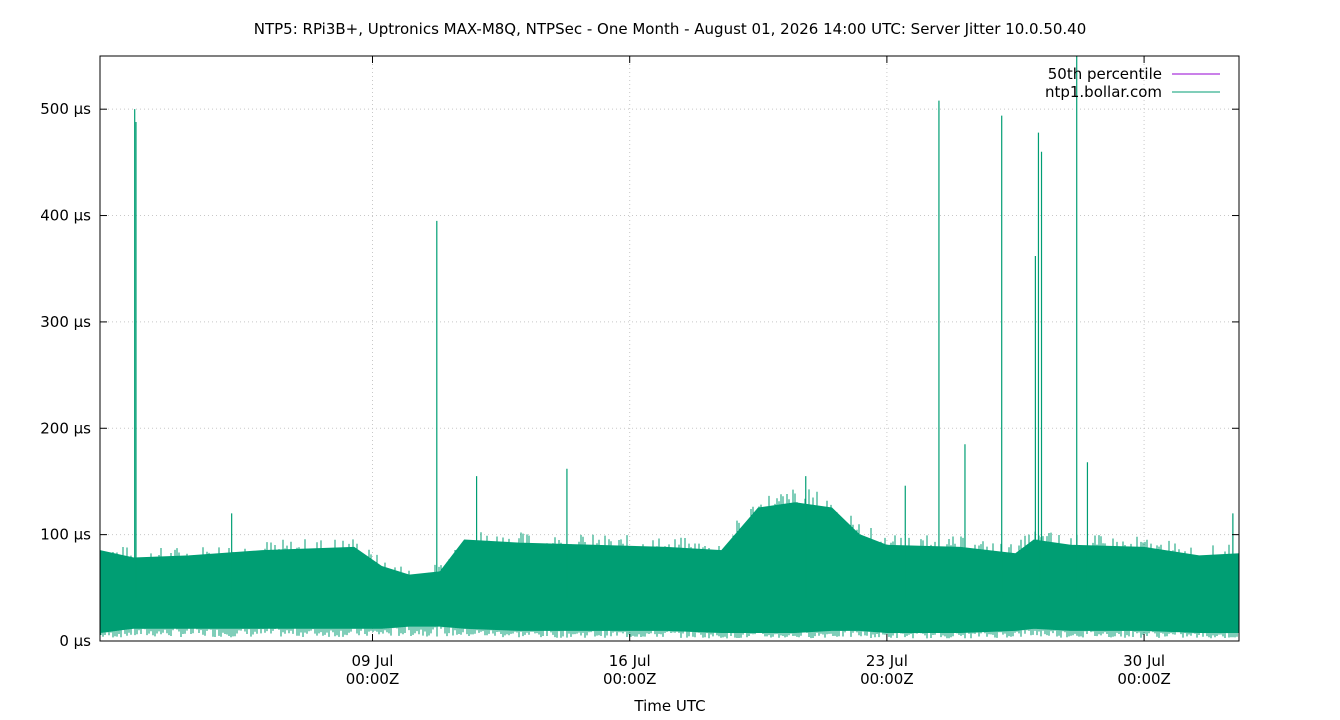 This screenshot has height=720, width=1340. Describe the element at coordinates (65, 109) in the screenshot. I see `y-tick-label: 500 µs` at that location.